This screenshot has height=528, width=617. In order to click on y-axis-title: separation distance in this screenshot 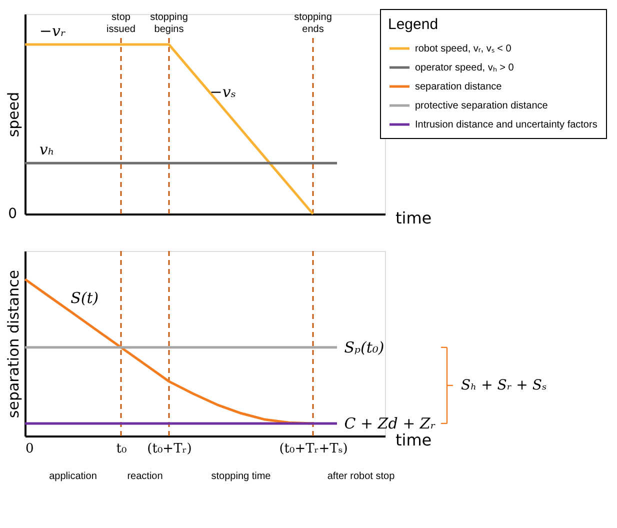, I will do `click(13, 344)`.